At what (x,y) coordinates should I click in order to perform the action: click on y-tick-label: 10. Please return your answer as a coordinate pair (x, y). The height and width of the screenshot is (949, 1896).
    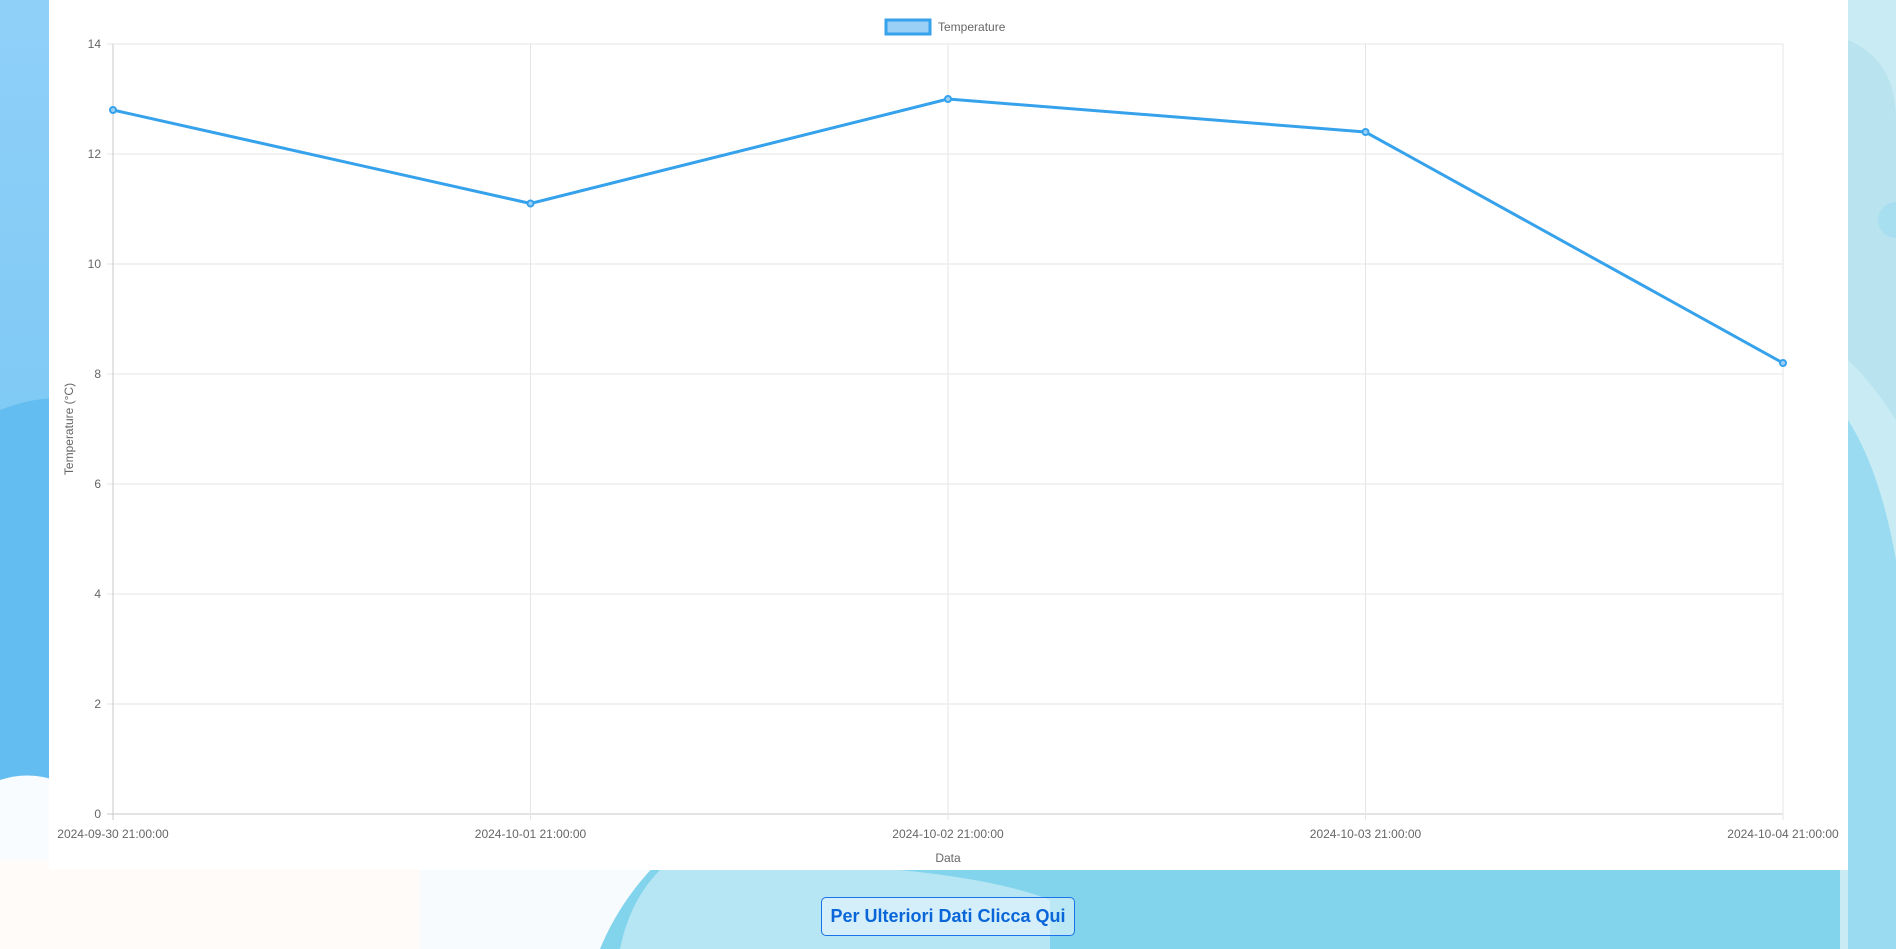
    Looking at the image, I should click on (95, 264).